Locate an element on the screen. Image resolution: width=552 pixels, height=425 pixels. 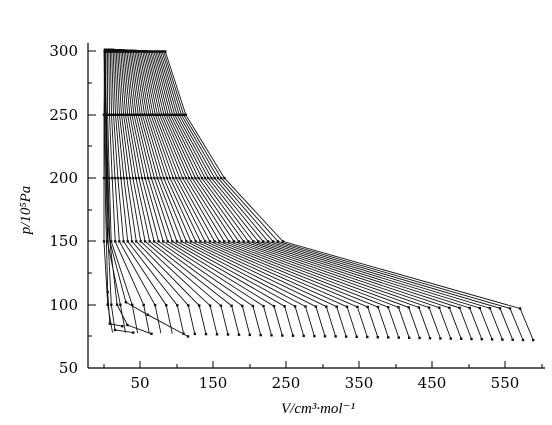
x-tick-label: 550 is located at coordinates (505, 383).